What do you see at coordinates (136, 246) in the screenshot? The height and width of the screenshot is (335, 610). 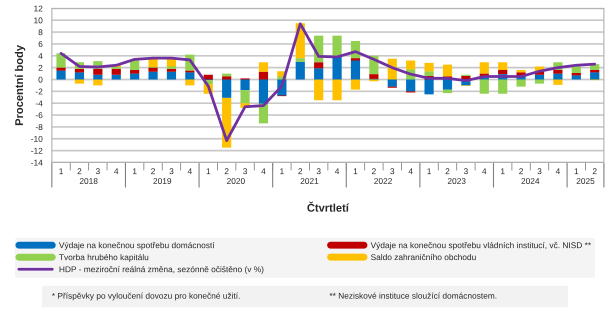 I see `legend-label: Výdaje na konečnou spotřebu domácností` at bounding box center [136, 246].